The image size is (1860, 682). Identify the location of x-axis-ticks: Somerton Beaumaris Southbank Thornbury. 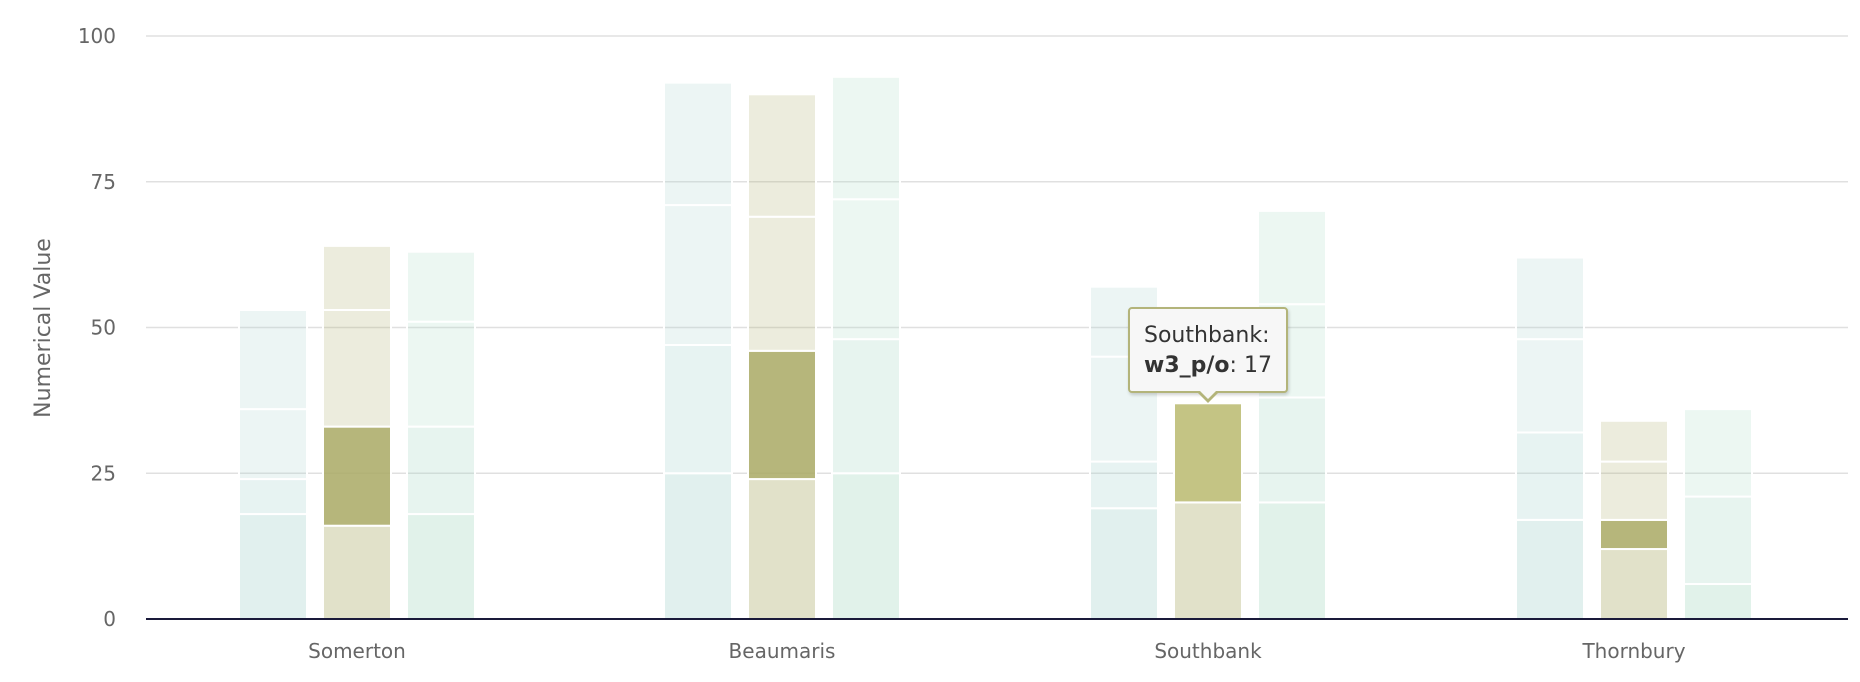
(997, 651).